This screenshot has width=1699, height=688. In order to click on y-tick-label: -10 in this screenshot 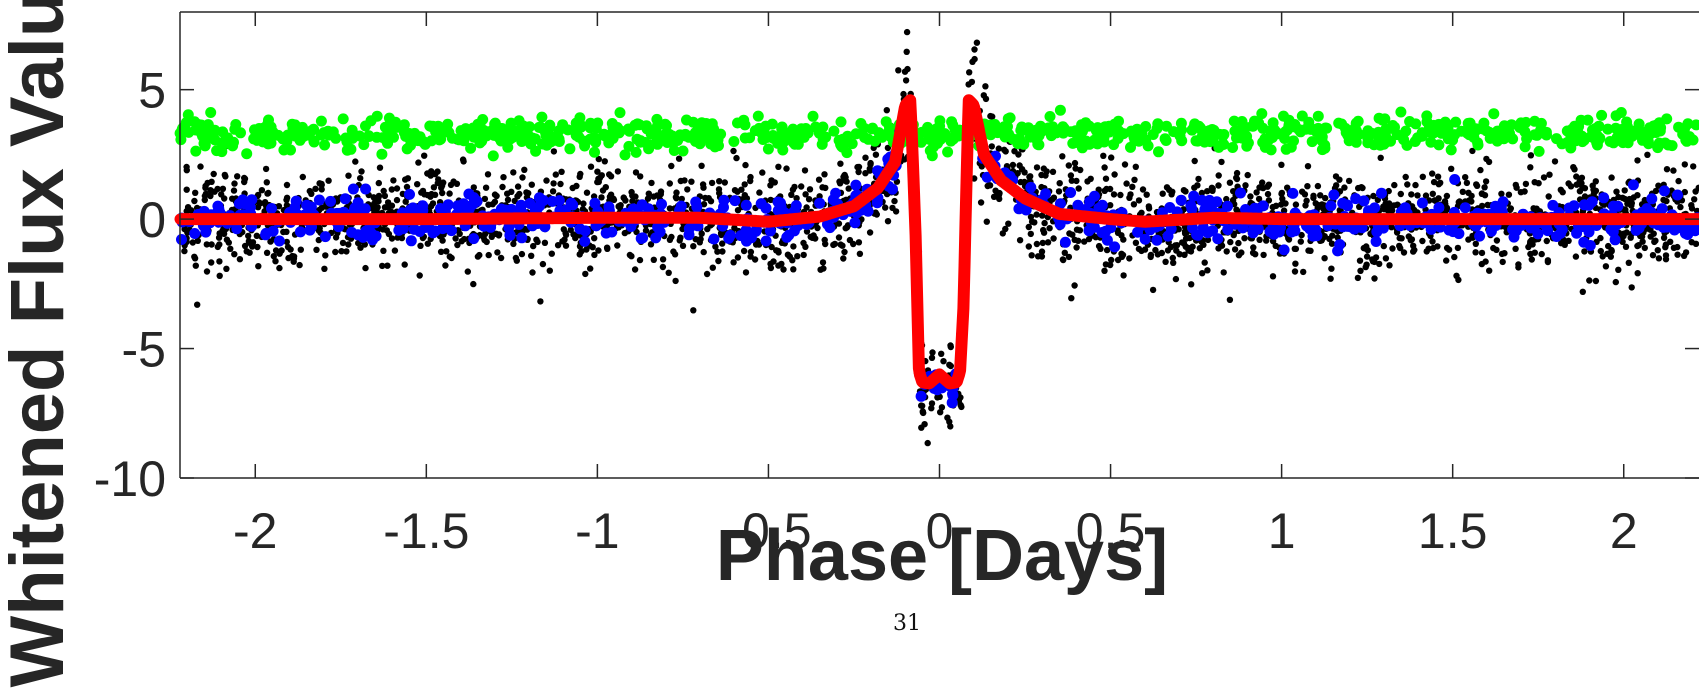, I will do `click(130, 479)`.